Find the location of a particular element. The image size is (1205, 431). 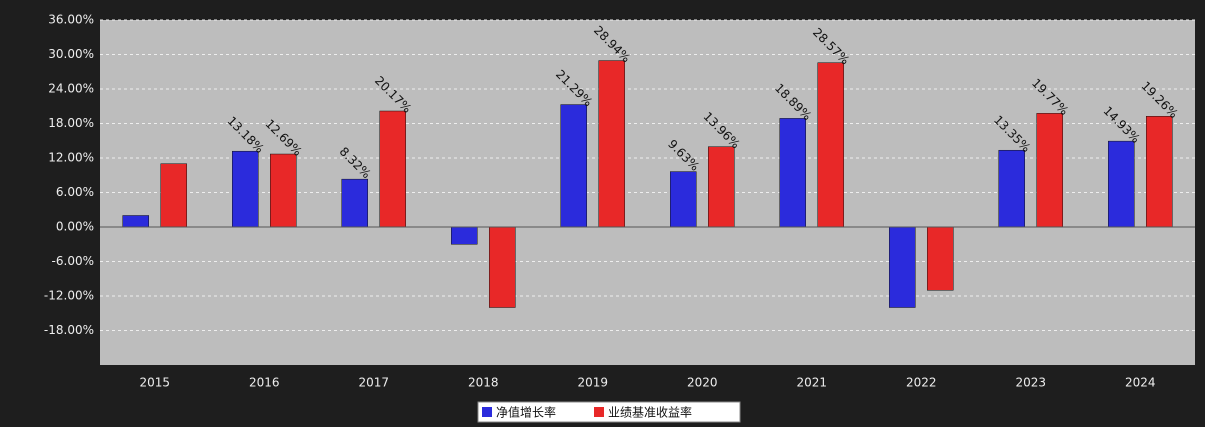

x-tick-label: 2023 is located at coordinates (1030, 383).